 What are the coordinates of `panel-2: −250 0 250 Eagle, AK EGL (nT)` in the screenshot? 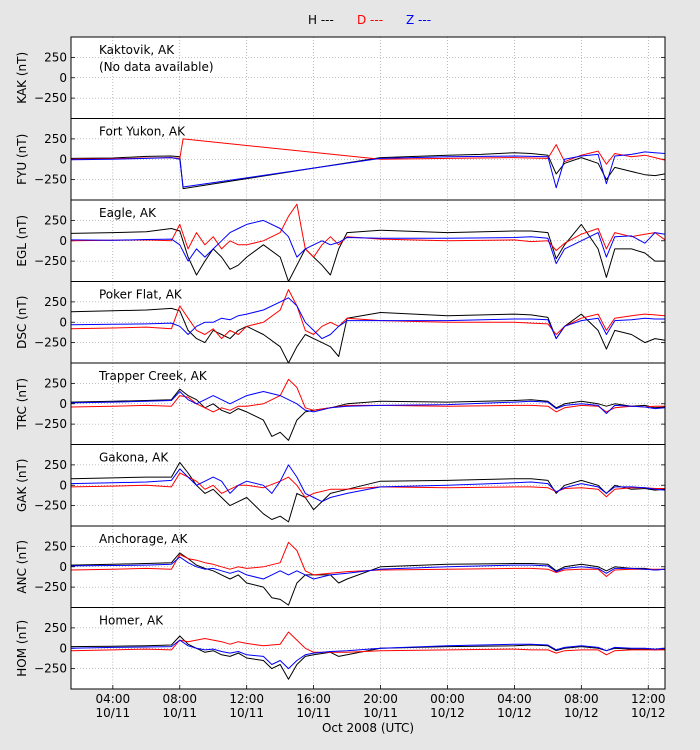 It's located at (340, 240).